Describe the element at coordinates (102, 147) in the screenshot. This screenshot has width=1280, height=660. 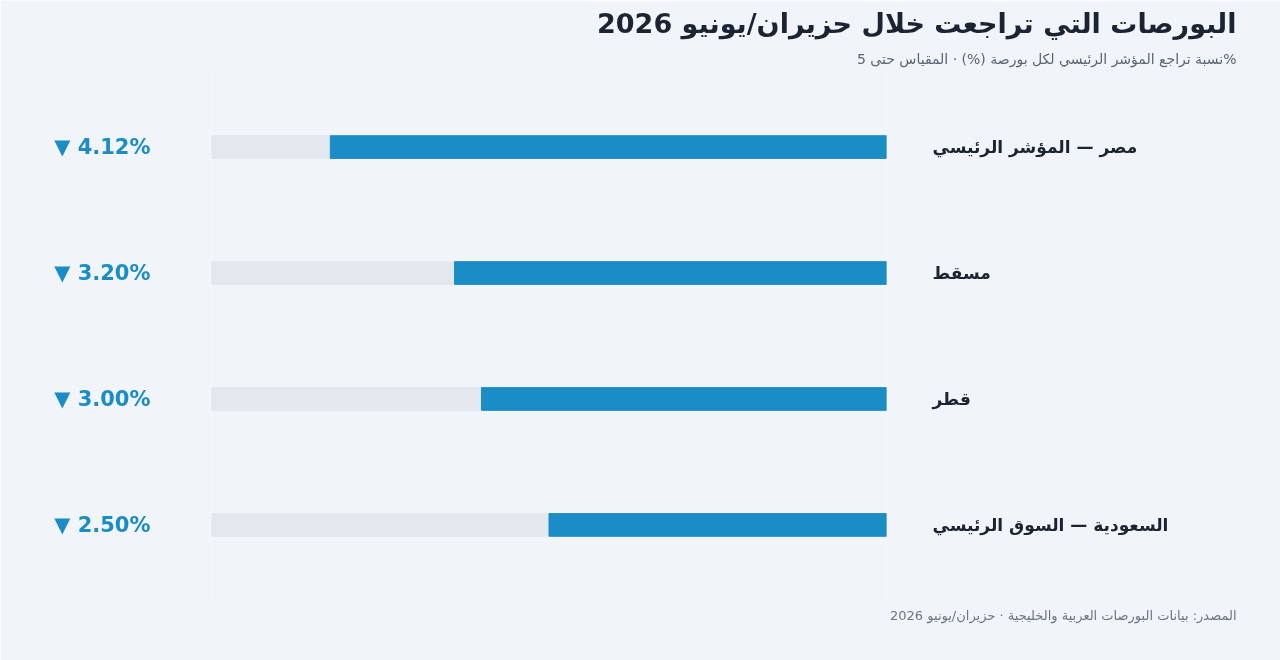
I see `data-label: ▼ 4.12%` at that location.